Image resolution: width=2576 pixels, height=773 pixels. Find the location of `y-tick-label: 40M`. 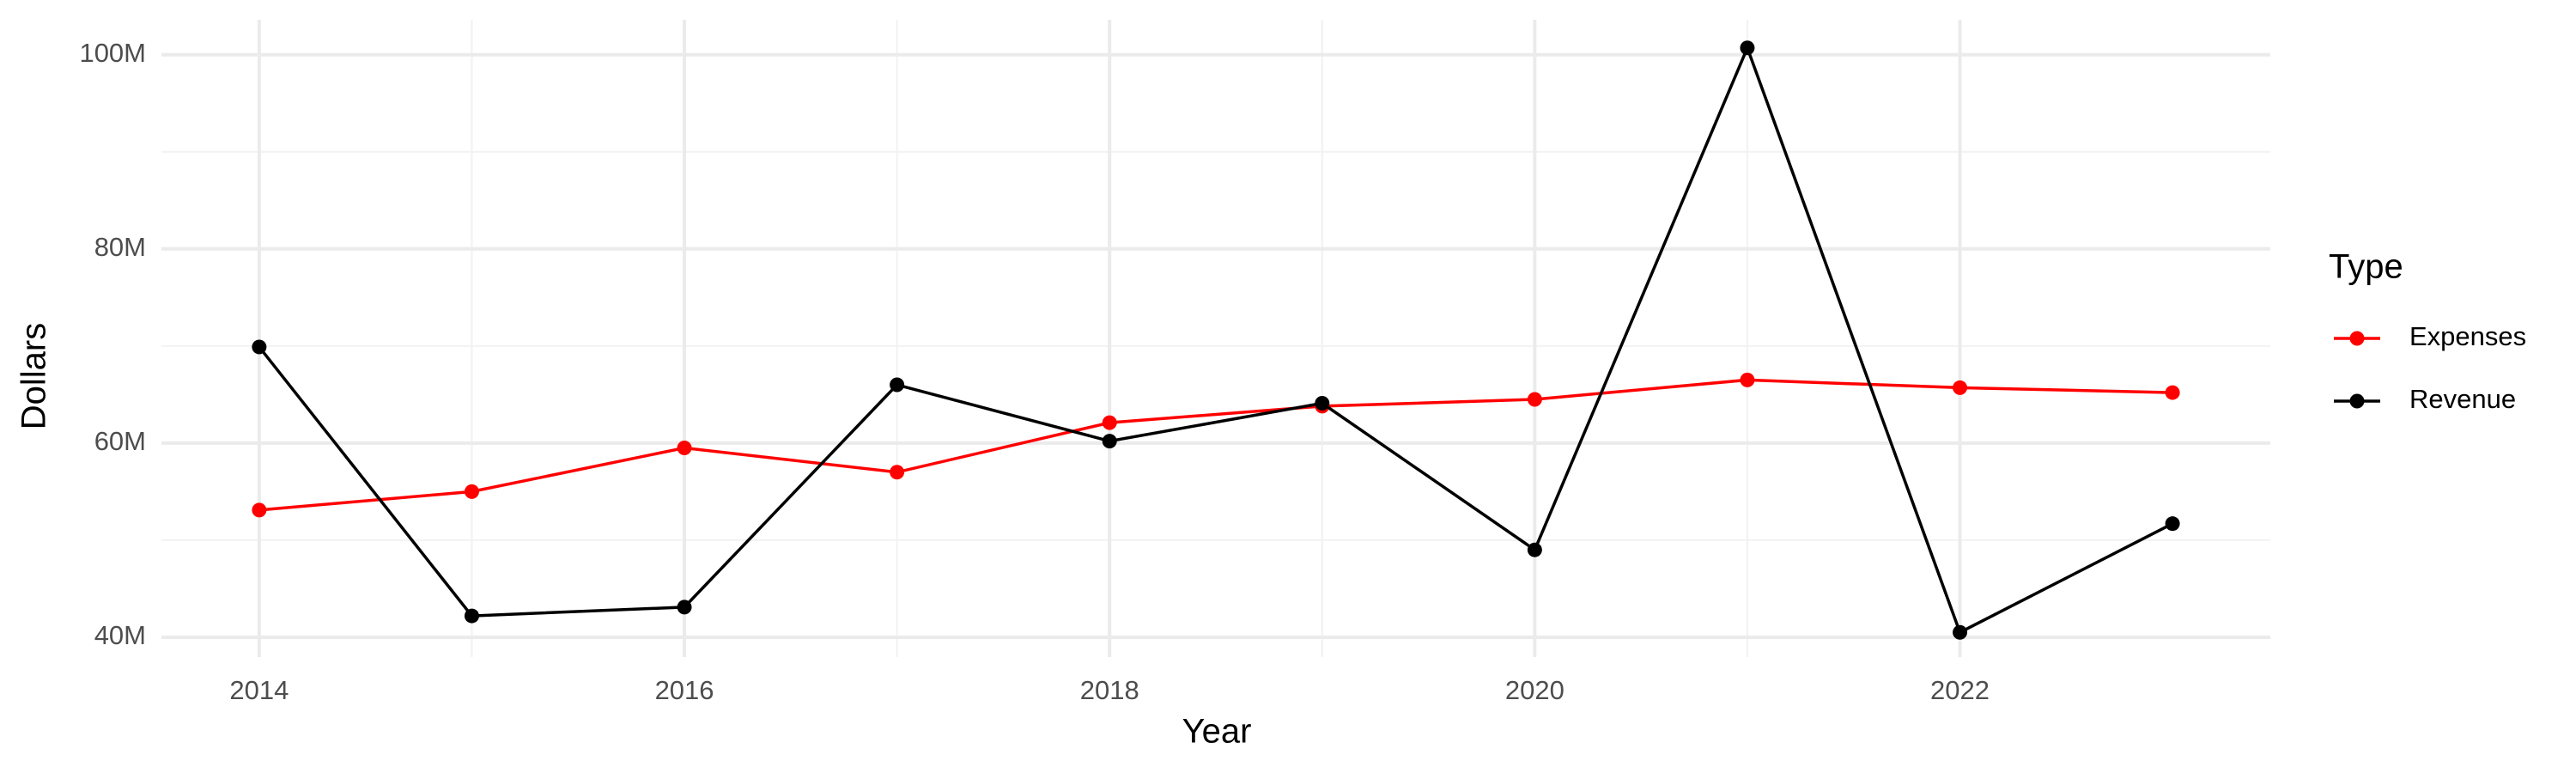

y-tick-label: 40M is located at coordinates (120, 635).